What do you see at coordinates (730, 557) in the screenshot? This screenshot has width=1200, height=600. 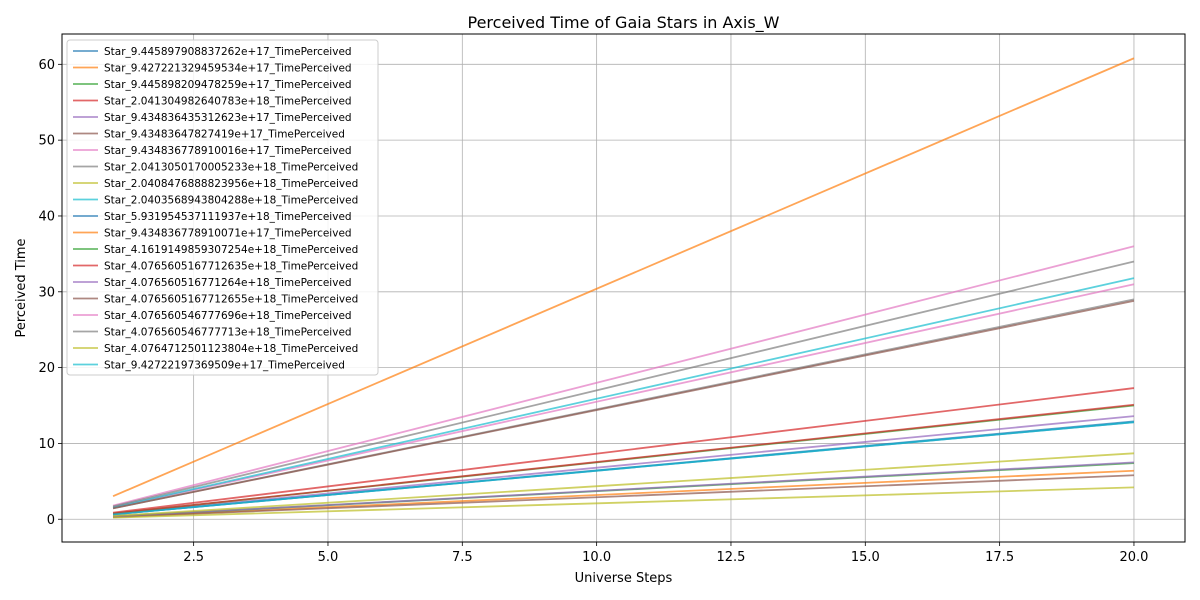 I see `x-tick-label: 12.5` at bounding box center [730, 557].